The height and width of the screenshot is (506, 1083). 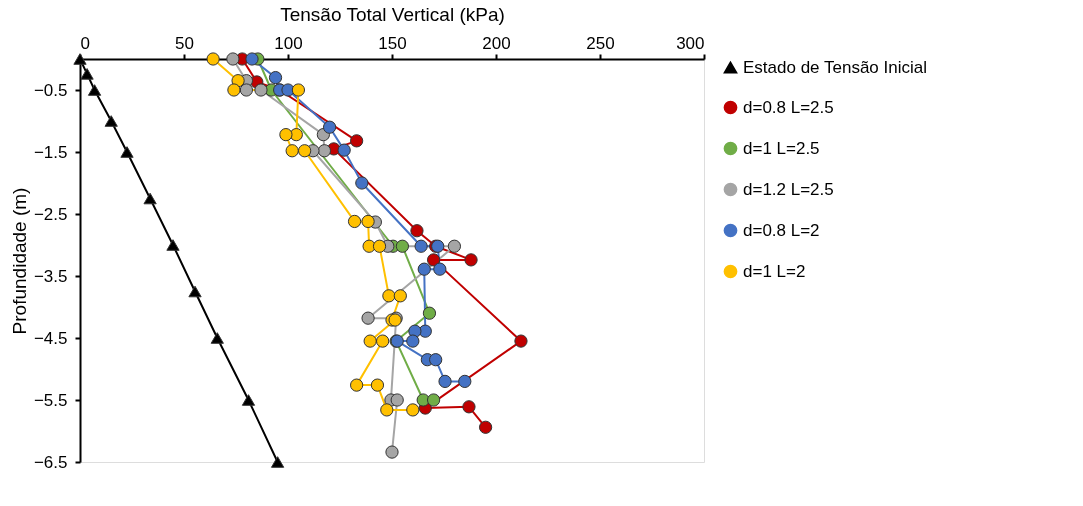 What do you see at coordinates (85, 43) in the screenshot?
I see `x-tick-label: 0` at bounding box center [85, 43].